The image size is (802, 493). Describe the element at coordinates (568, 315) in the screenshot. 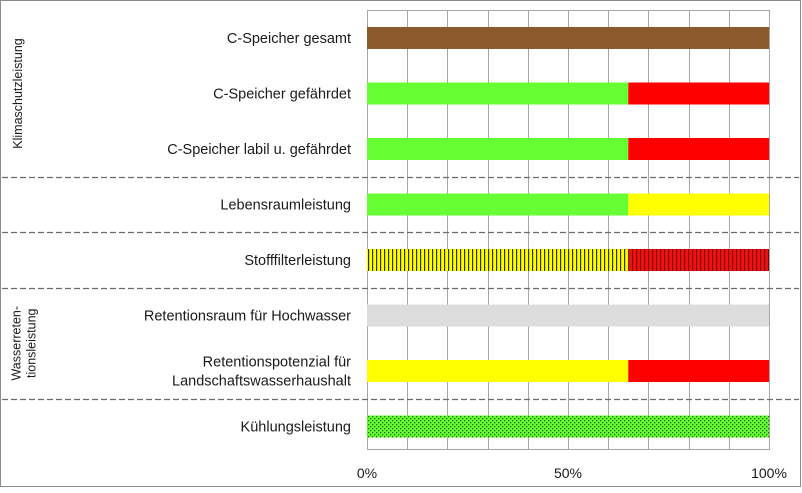

I see `bar-segment-row6-part1` at that location.